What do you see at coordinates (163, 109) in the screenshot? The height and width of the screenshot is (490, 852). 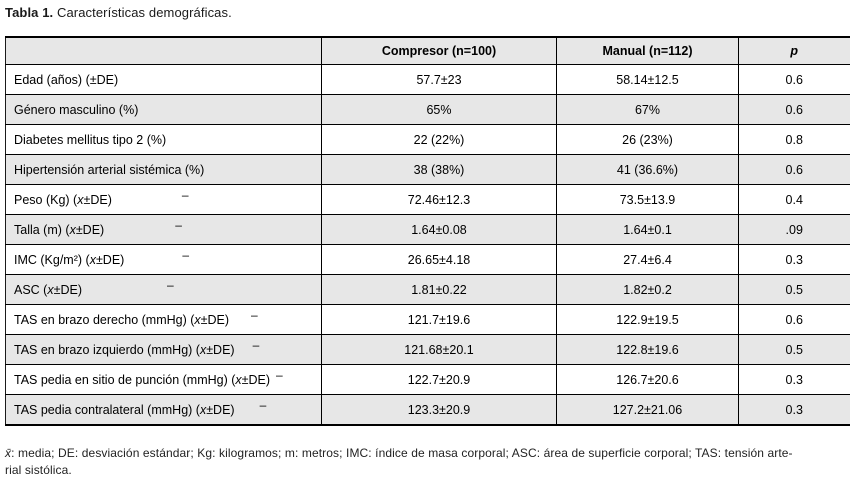 I see `row-label: Género masculino (%)` at bounding box center [163, 109].